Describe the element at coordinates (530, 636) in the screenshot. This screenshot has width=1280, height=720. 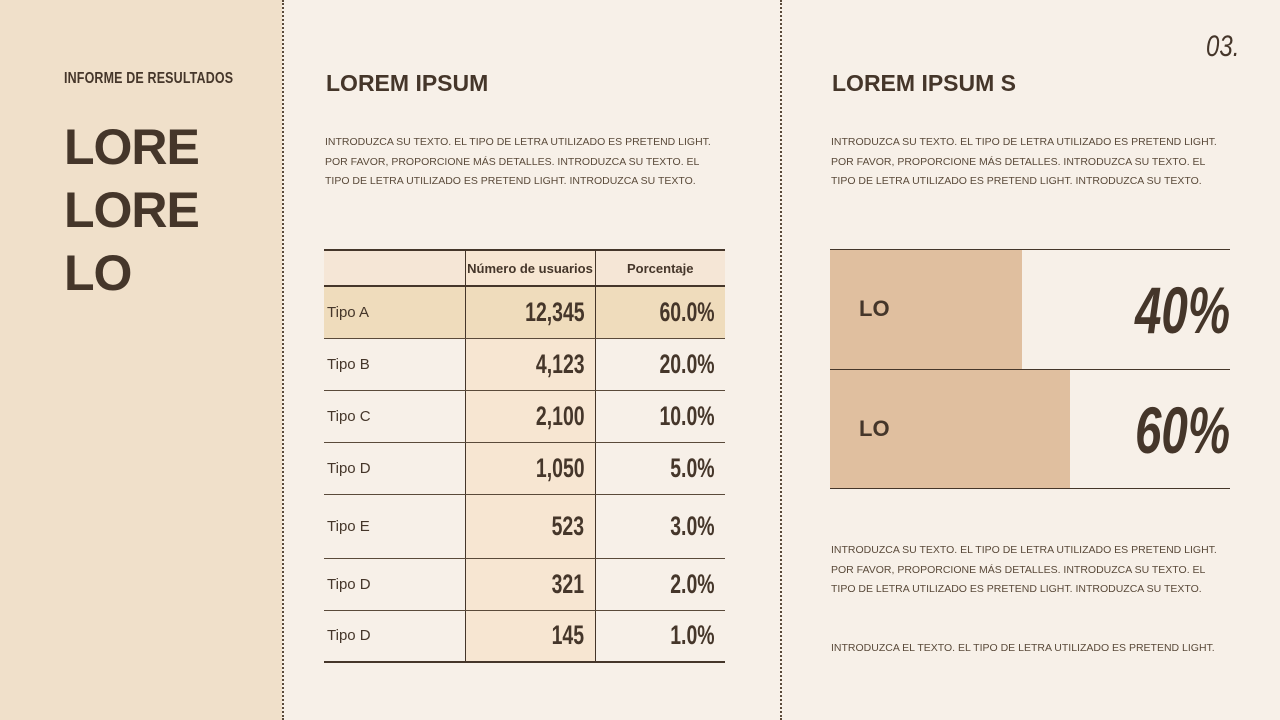
I see `users-cell: 145` at that location.